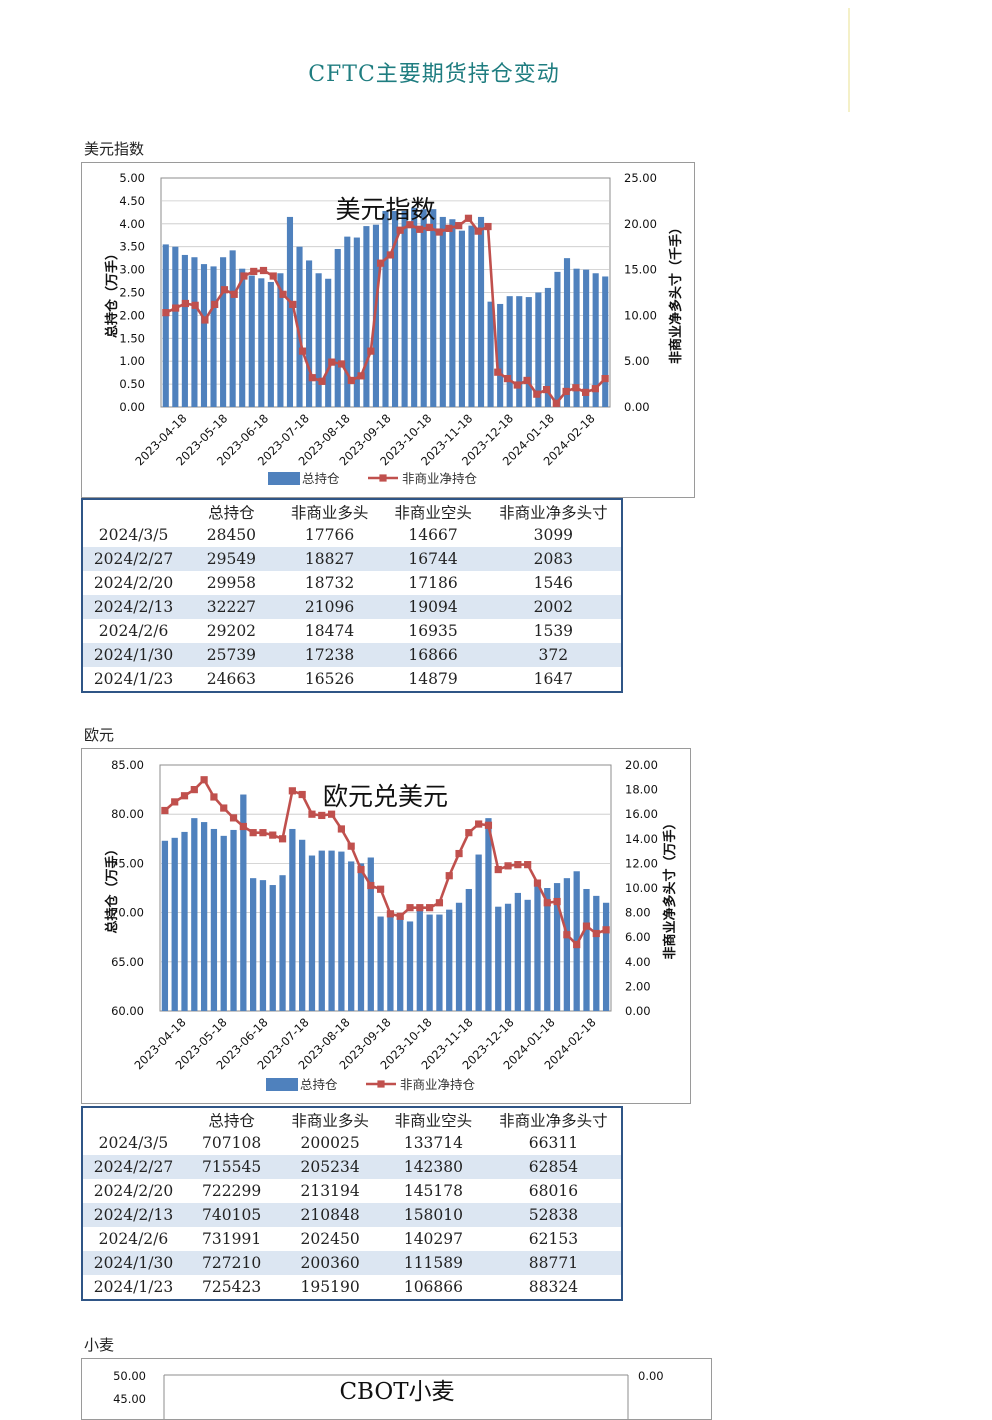 The height and width of the screenshot is (1420, 992). Describe the element at coordinates (640, 178) in the screenshot. I see `y2-tick-label: 25.00` at that location.